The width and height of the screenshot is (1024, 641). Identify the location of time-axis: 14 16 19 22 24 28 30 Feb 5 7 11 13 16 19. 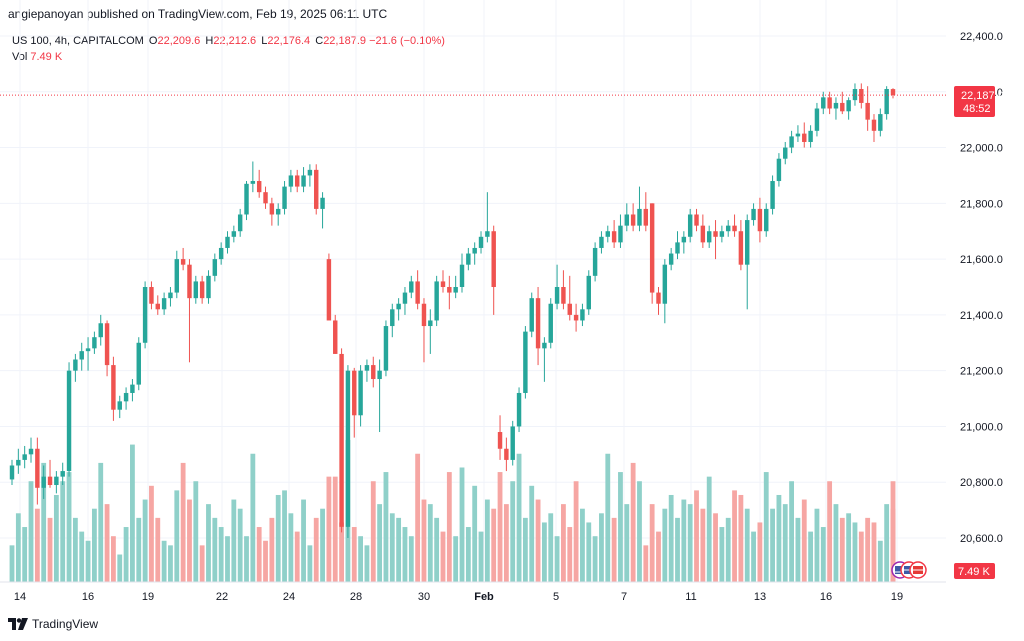
(458, 597).